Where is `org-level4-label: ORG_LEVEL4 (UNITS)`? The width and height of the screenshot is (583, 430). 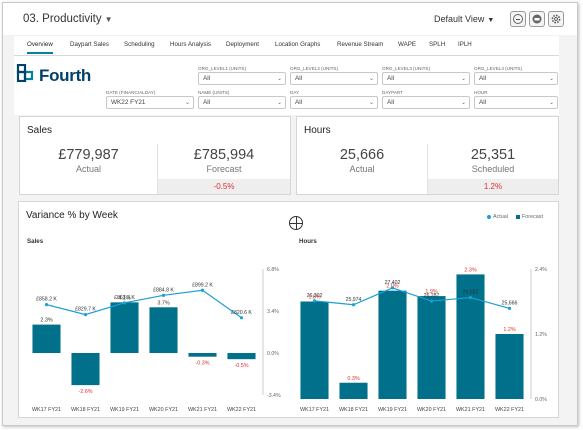
org-level4-label: ORG_LEVEL4 (UNITS) is located at coordinates (498, 68).